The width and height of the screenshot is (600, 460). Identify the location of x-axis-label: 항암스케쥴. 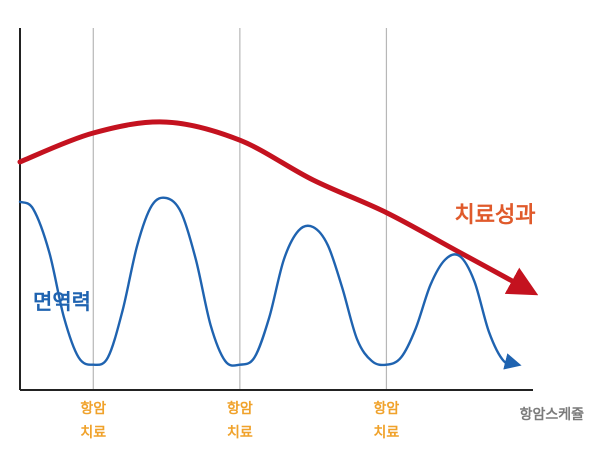
(552, 414).